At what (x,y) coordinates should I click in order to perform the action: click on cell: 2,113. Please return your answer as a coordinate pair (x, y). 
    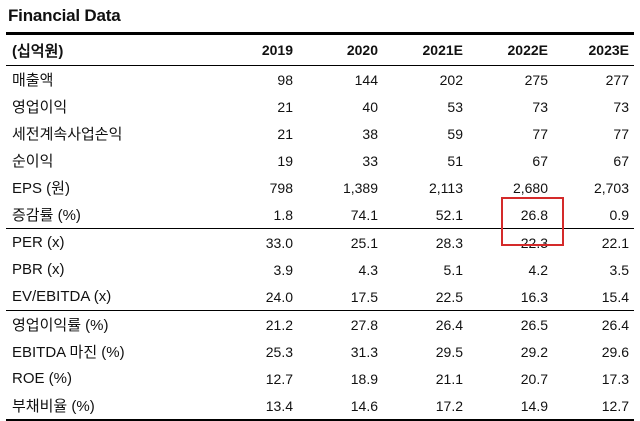
    Looking at the image, I should click on (446, 187).